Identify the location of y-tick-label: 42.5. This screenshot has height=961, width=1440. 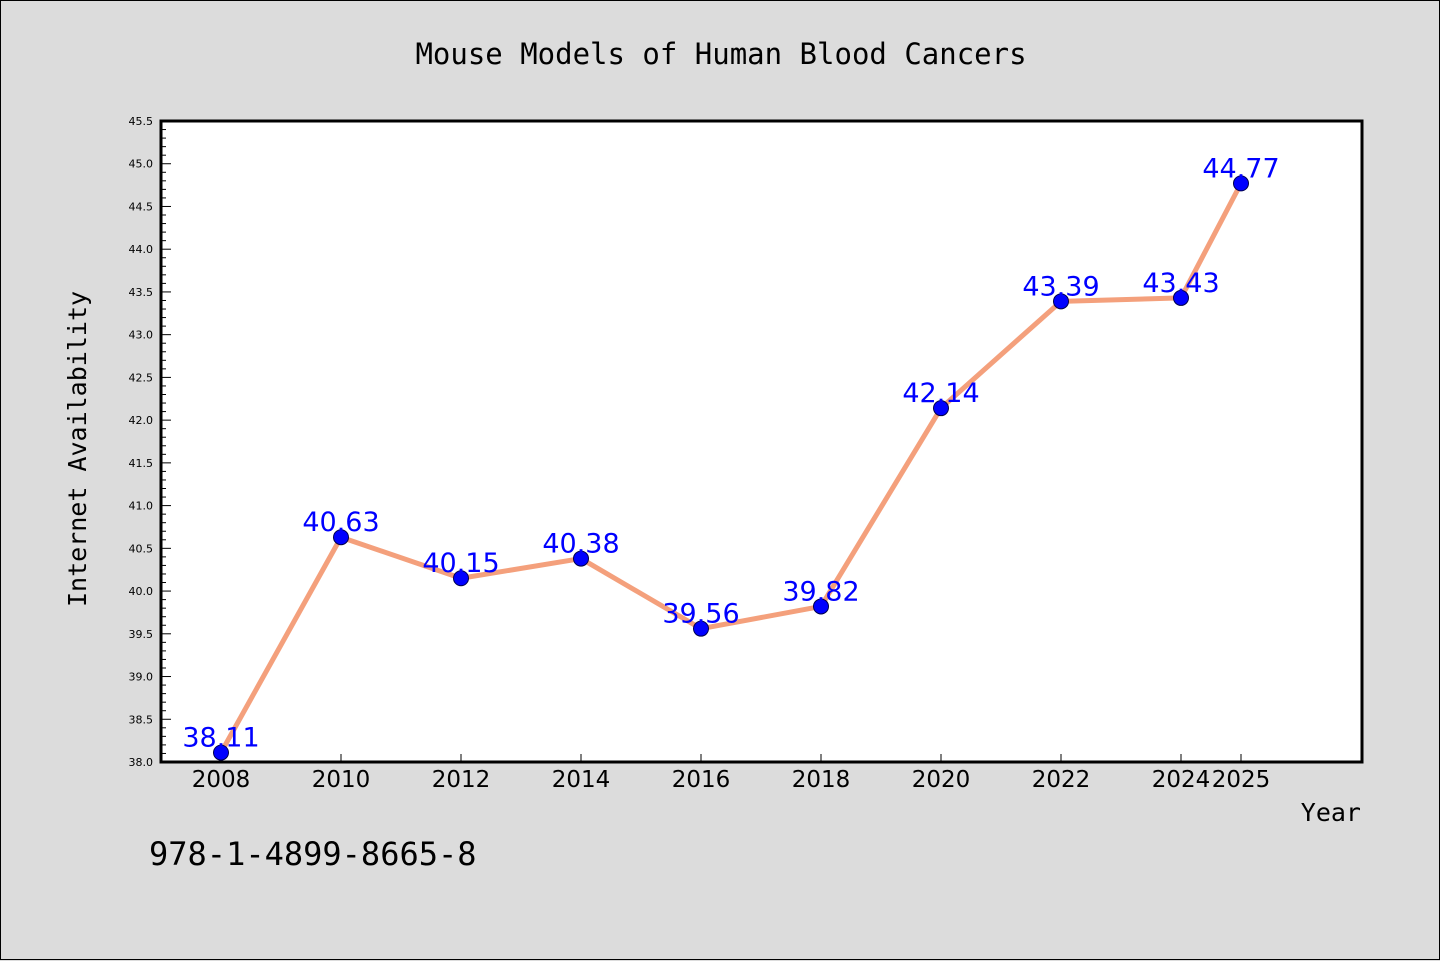
(141, 377).